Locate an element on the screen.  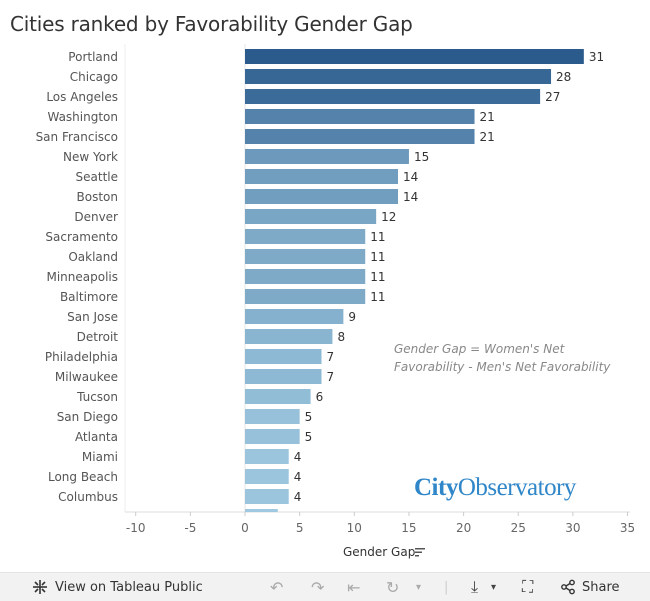
redo-icon: ↷ is located at coordinates (318, 587).